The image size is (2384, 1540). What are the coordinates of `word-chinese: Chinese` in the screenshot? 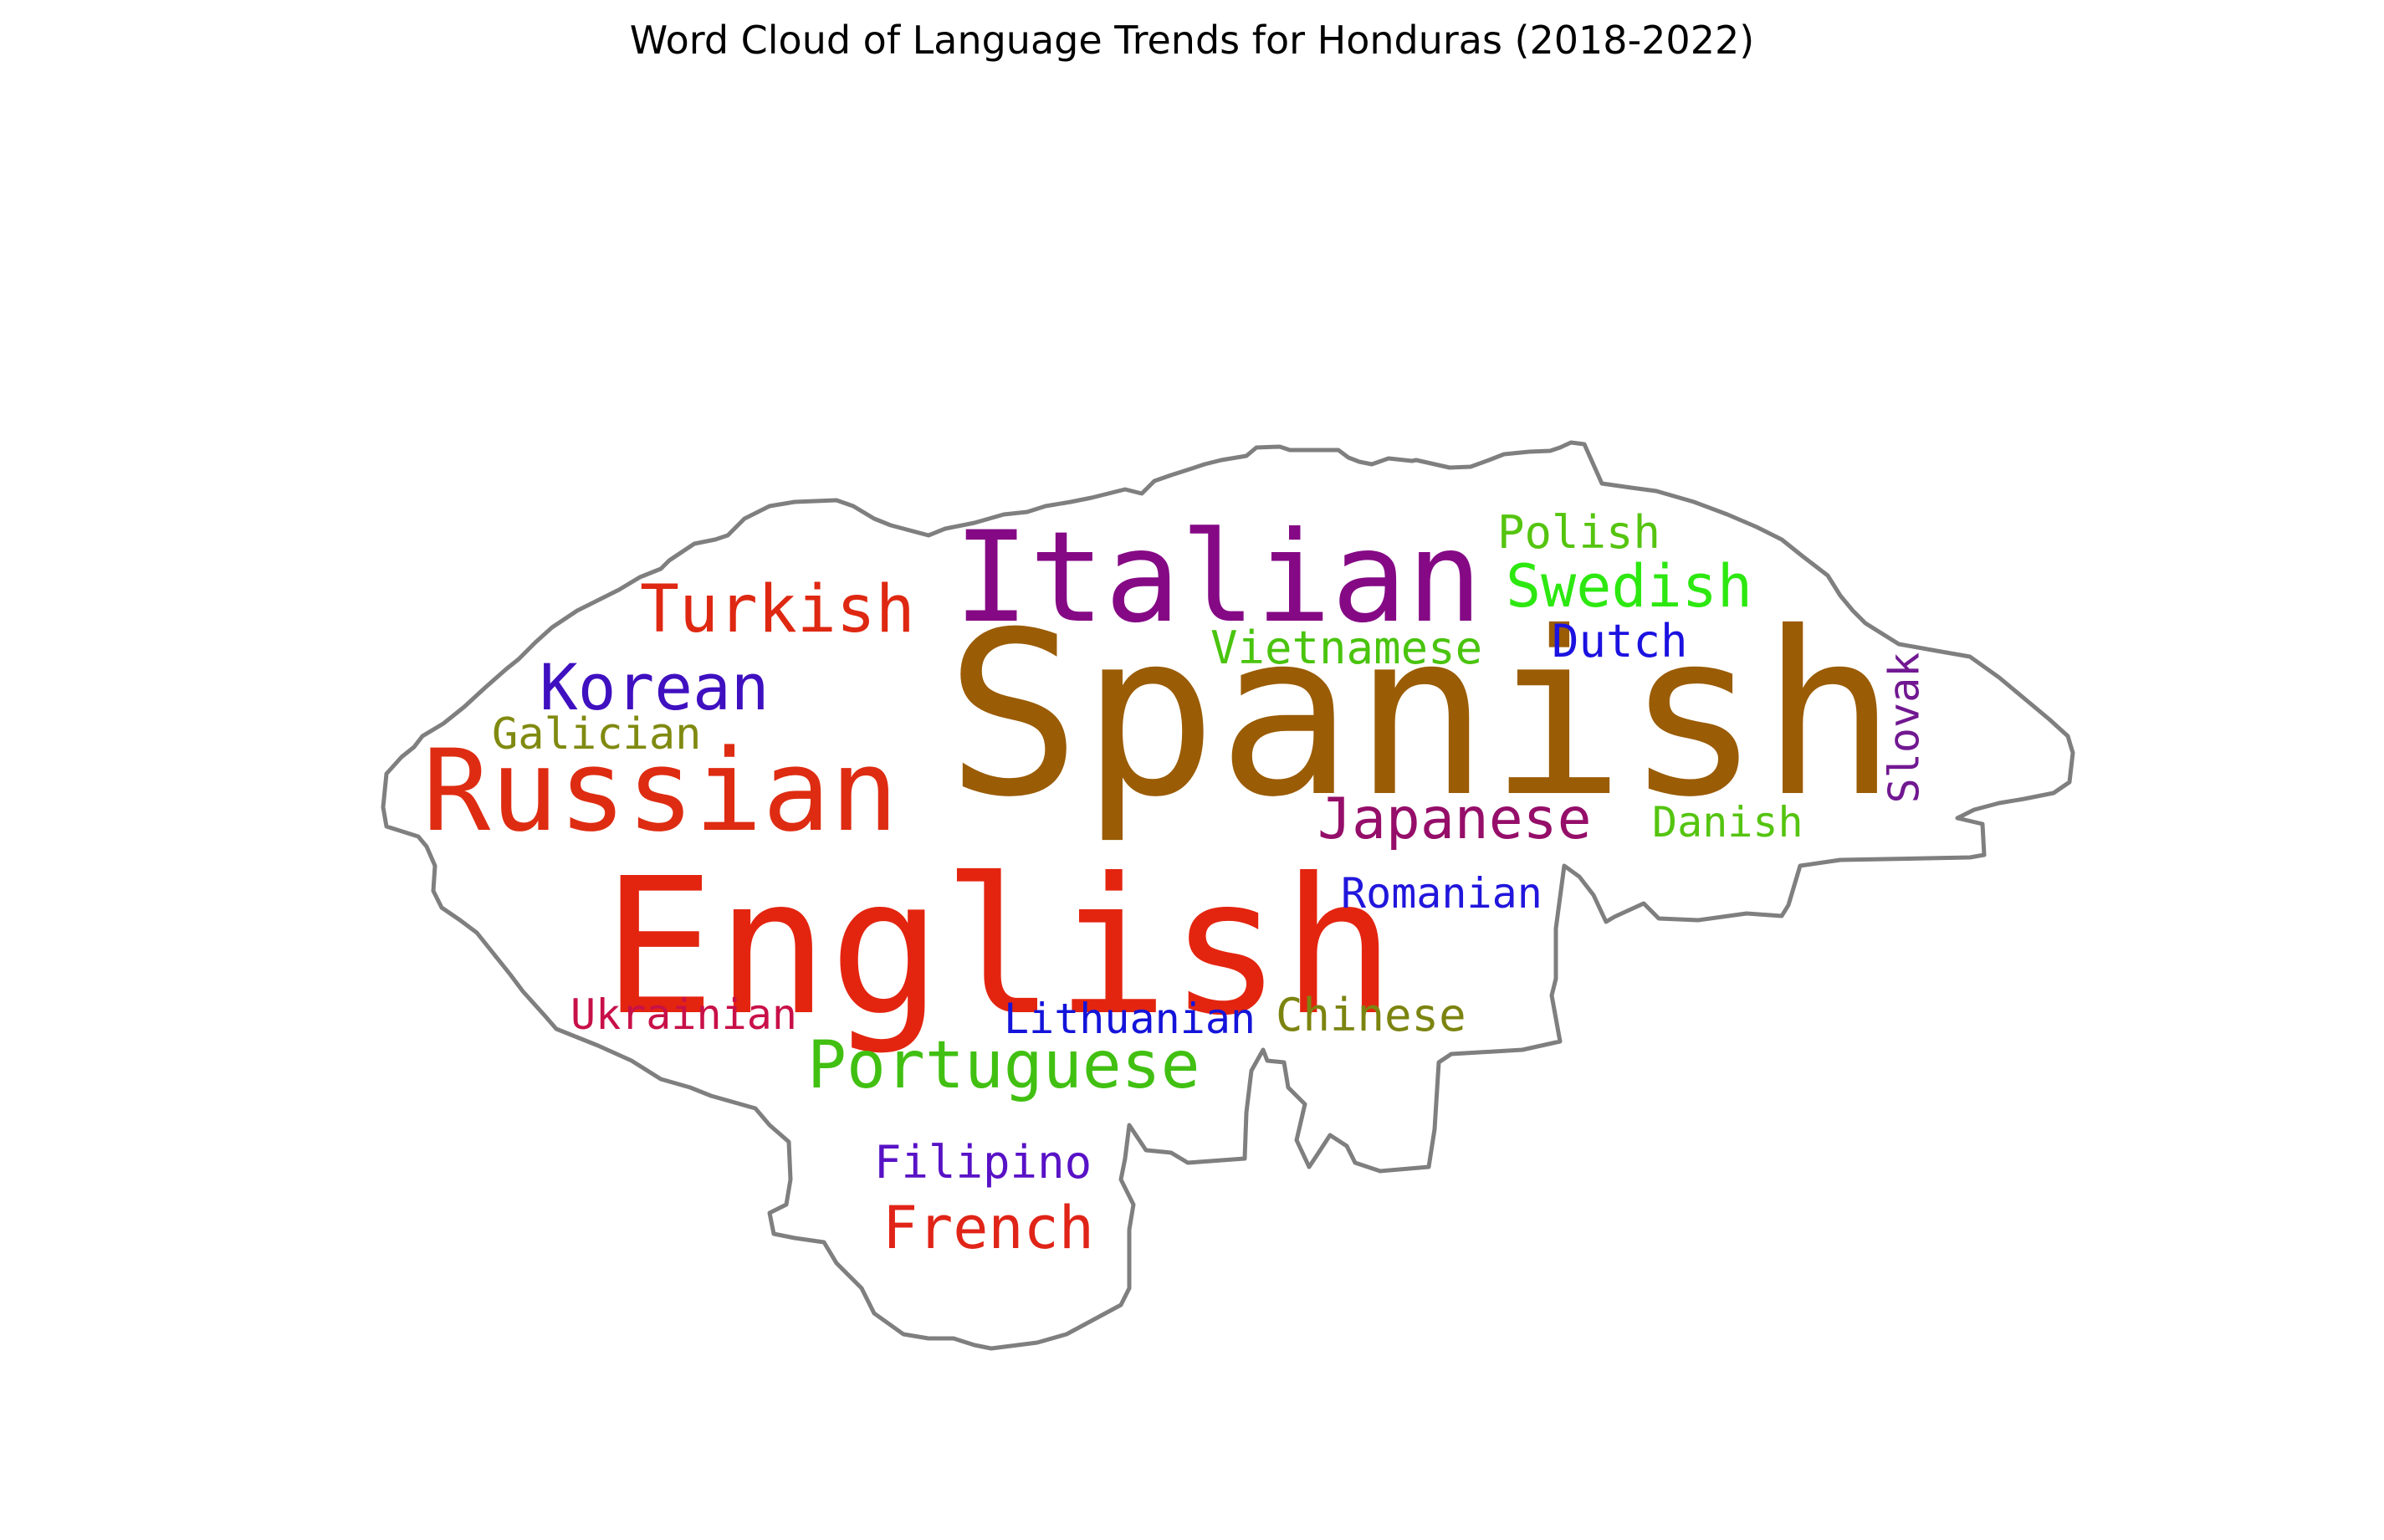 It's located at (1371, 1015).